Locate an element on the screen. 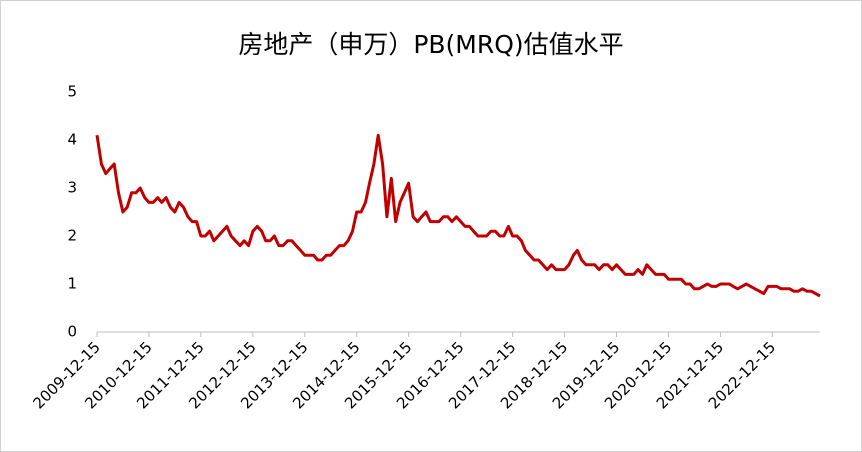 The height and width of the screenshot is (452, 862). y-tick-label: 2 is located at coordinates (72, 236).